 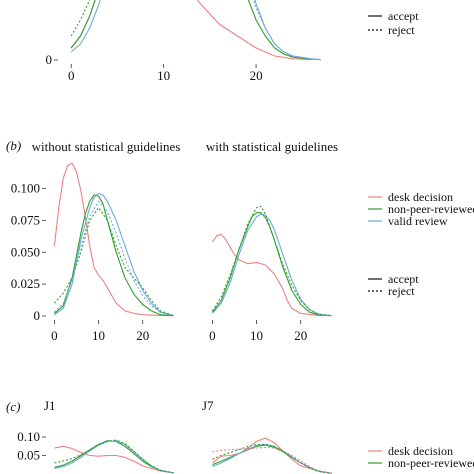 What do you see at coordinates (95, 436) in the screenshot?
I see `facet-3-1: J1 0.05 0.10` at bounding box center [95, 436].